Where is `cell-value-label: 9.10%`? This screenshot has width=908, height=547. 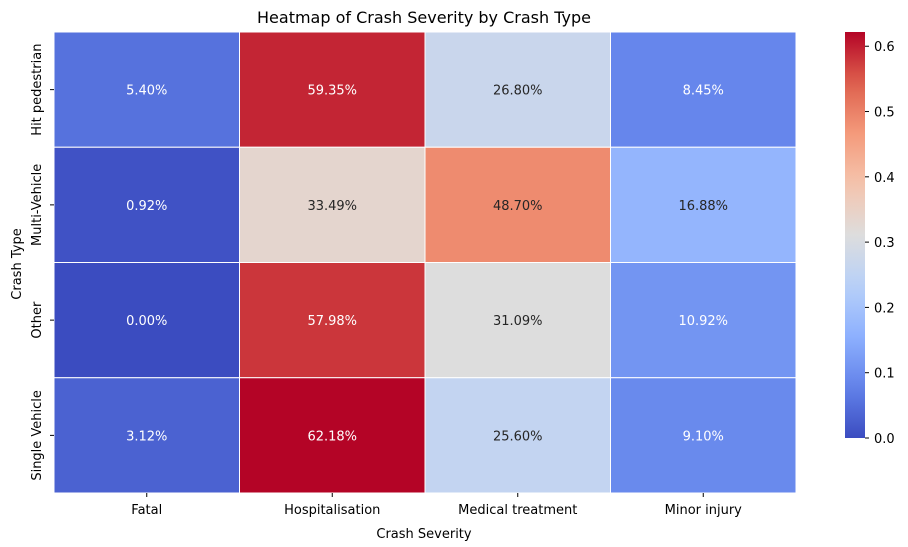
cell-value-label: 9.10% is located at coordinates (703, 436).